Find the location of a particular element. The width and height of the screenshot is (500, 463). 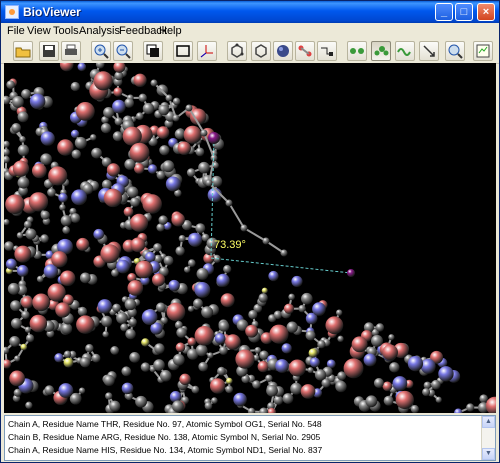

save-icon is located at coordinates (49, 51).